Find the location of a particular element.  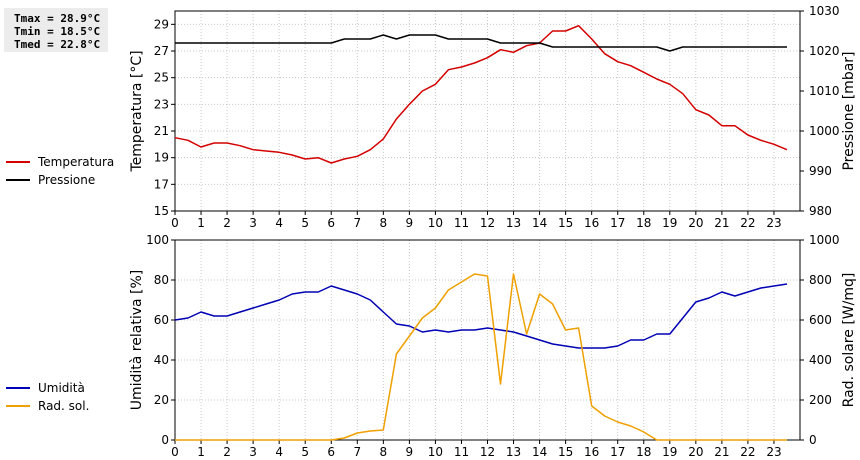

legend-label: Pressione is located at coordinates (66, 180).